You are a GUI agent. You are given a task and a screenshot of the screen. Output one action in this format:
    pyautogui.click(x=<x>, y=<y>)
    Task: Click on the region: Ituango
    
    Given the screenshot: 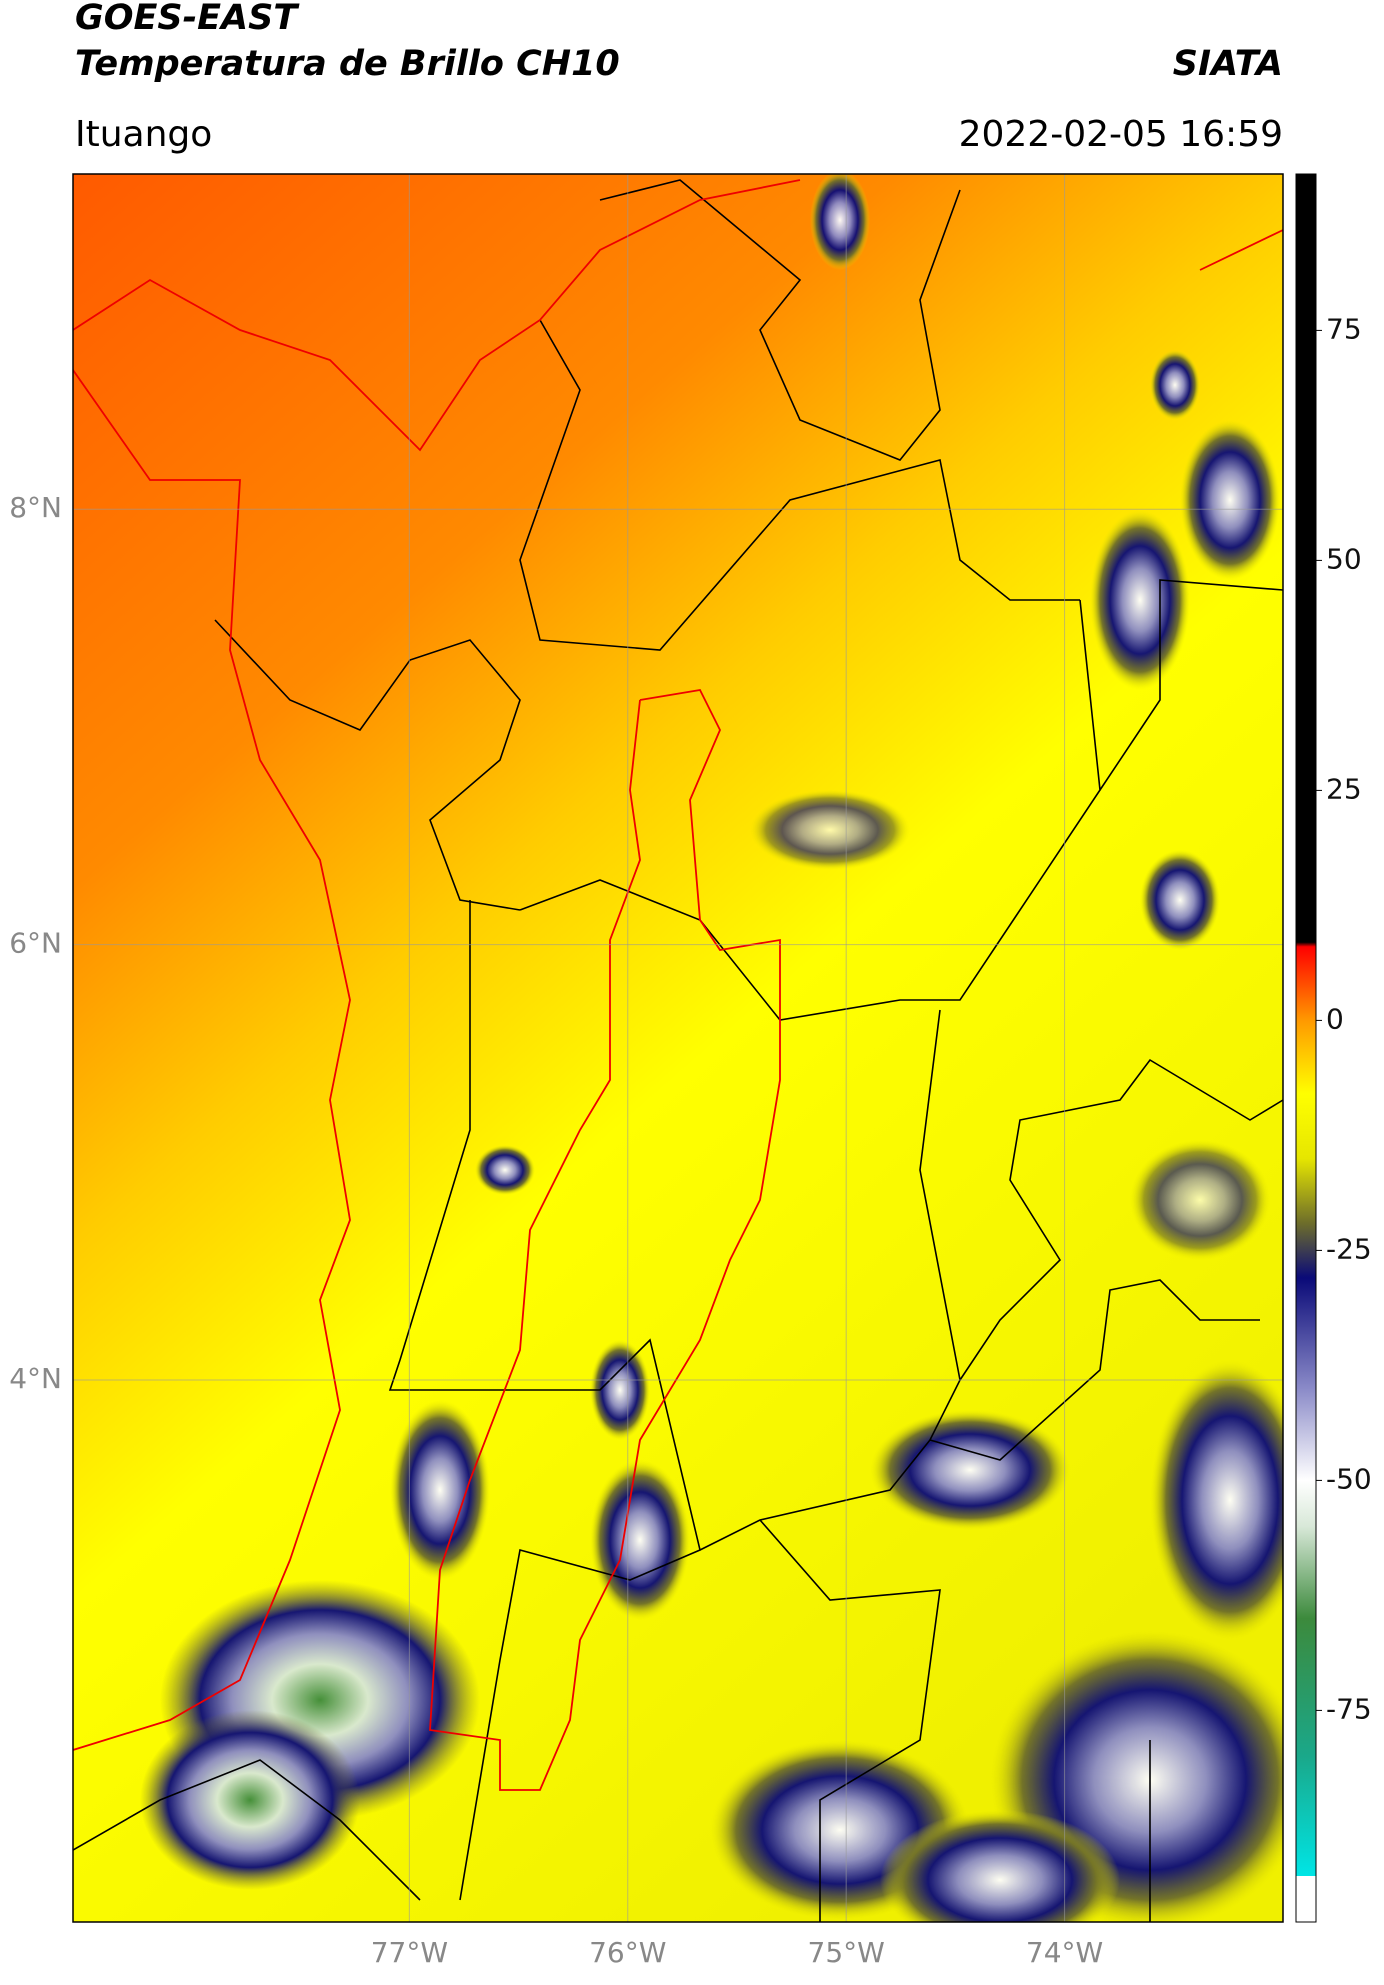 What is the action you would take?
    pyautogui.click(x=143, y=134)
    